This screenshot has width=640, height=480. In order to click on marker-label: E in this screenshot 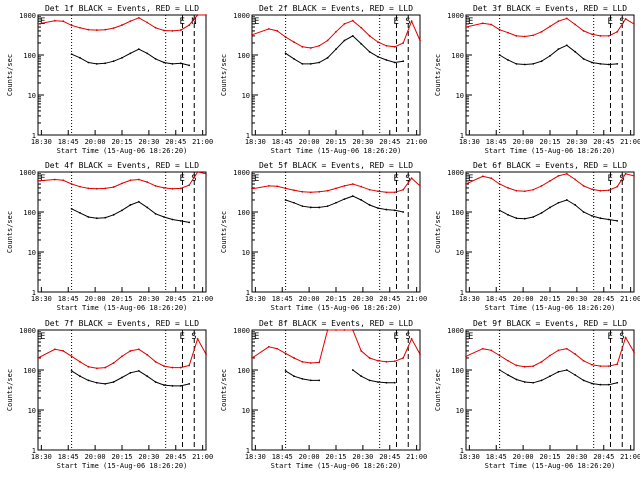, I will do `click(470, 22)`.